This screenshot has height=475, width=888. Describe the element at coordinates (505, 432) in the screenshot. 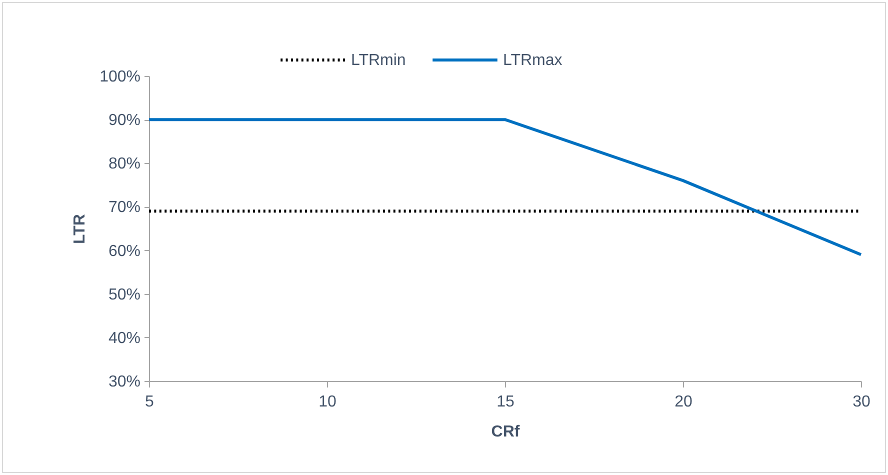

I see `x-axis-title: CRf` at that location.